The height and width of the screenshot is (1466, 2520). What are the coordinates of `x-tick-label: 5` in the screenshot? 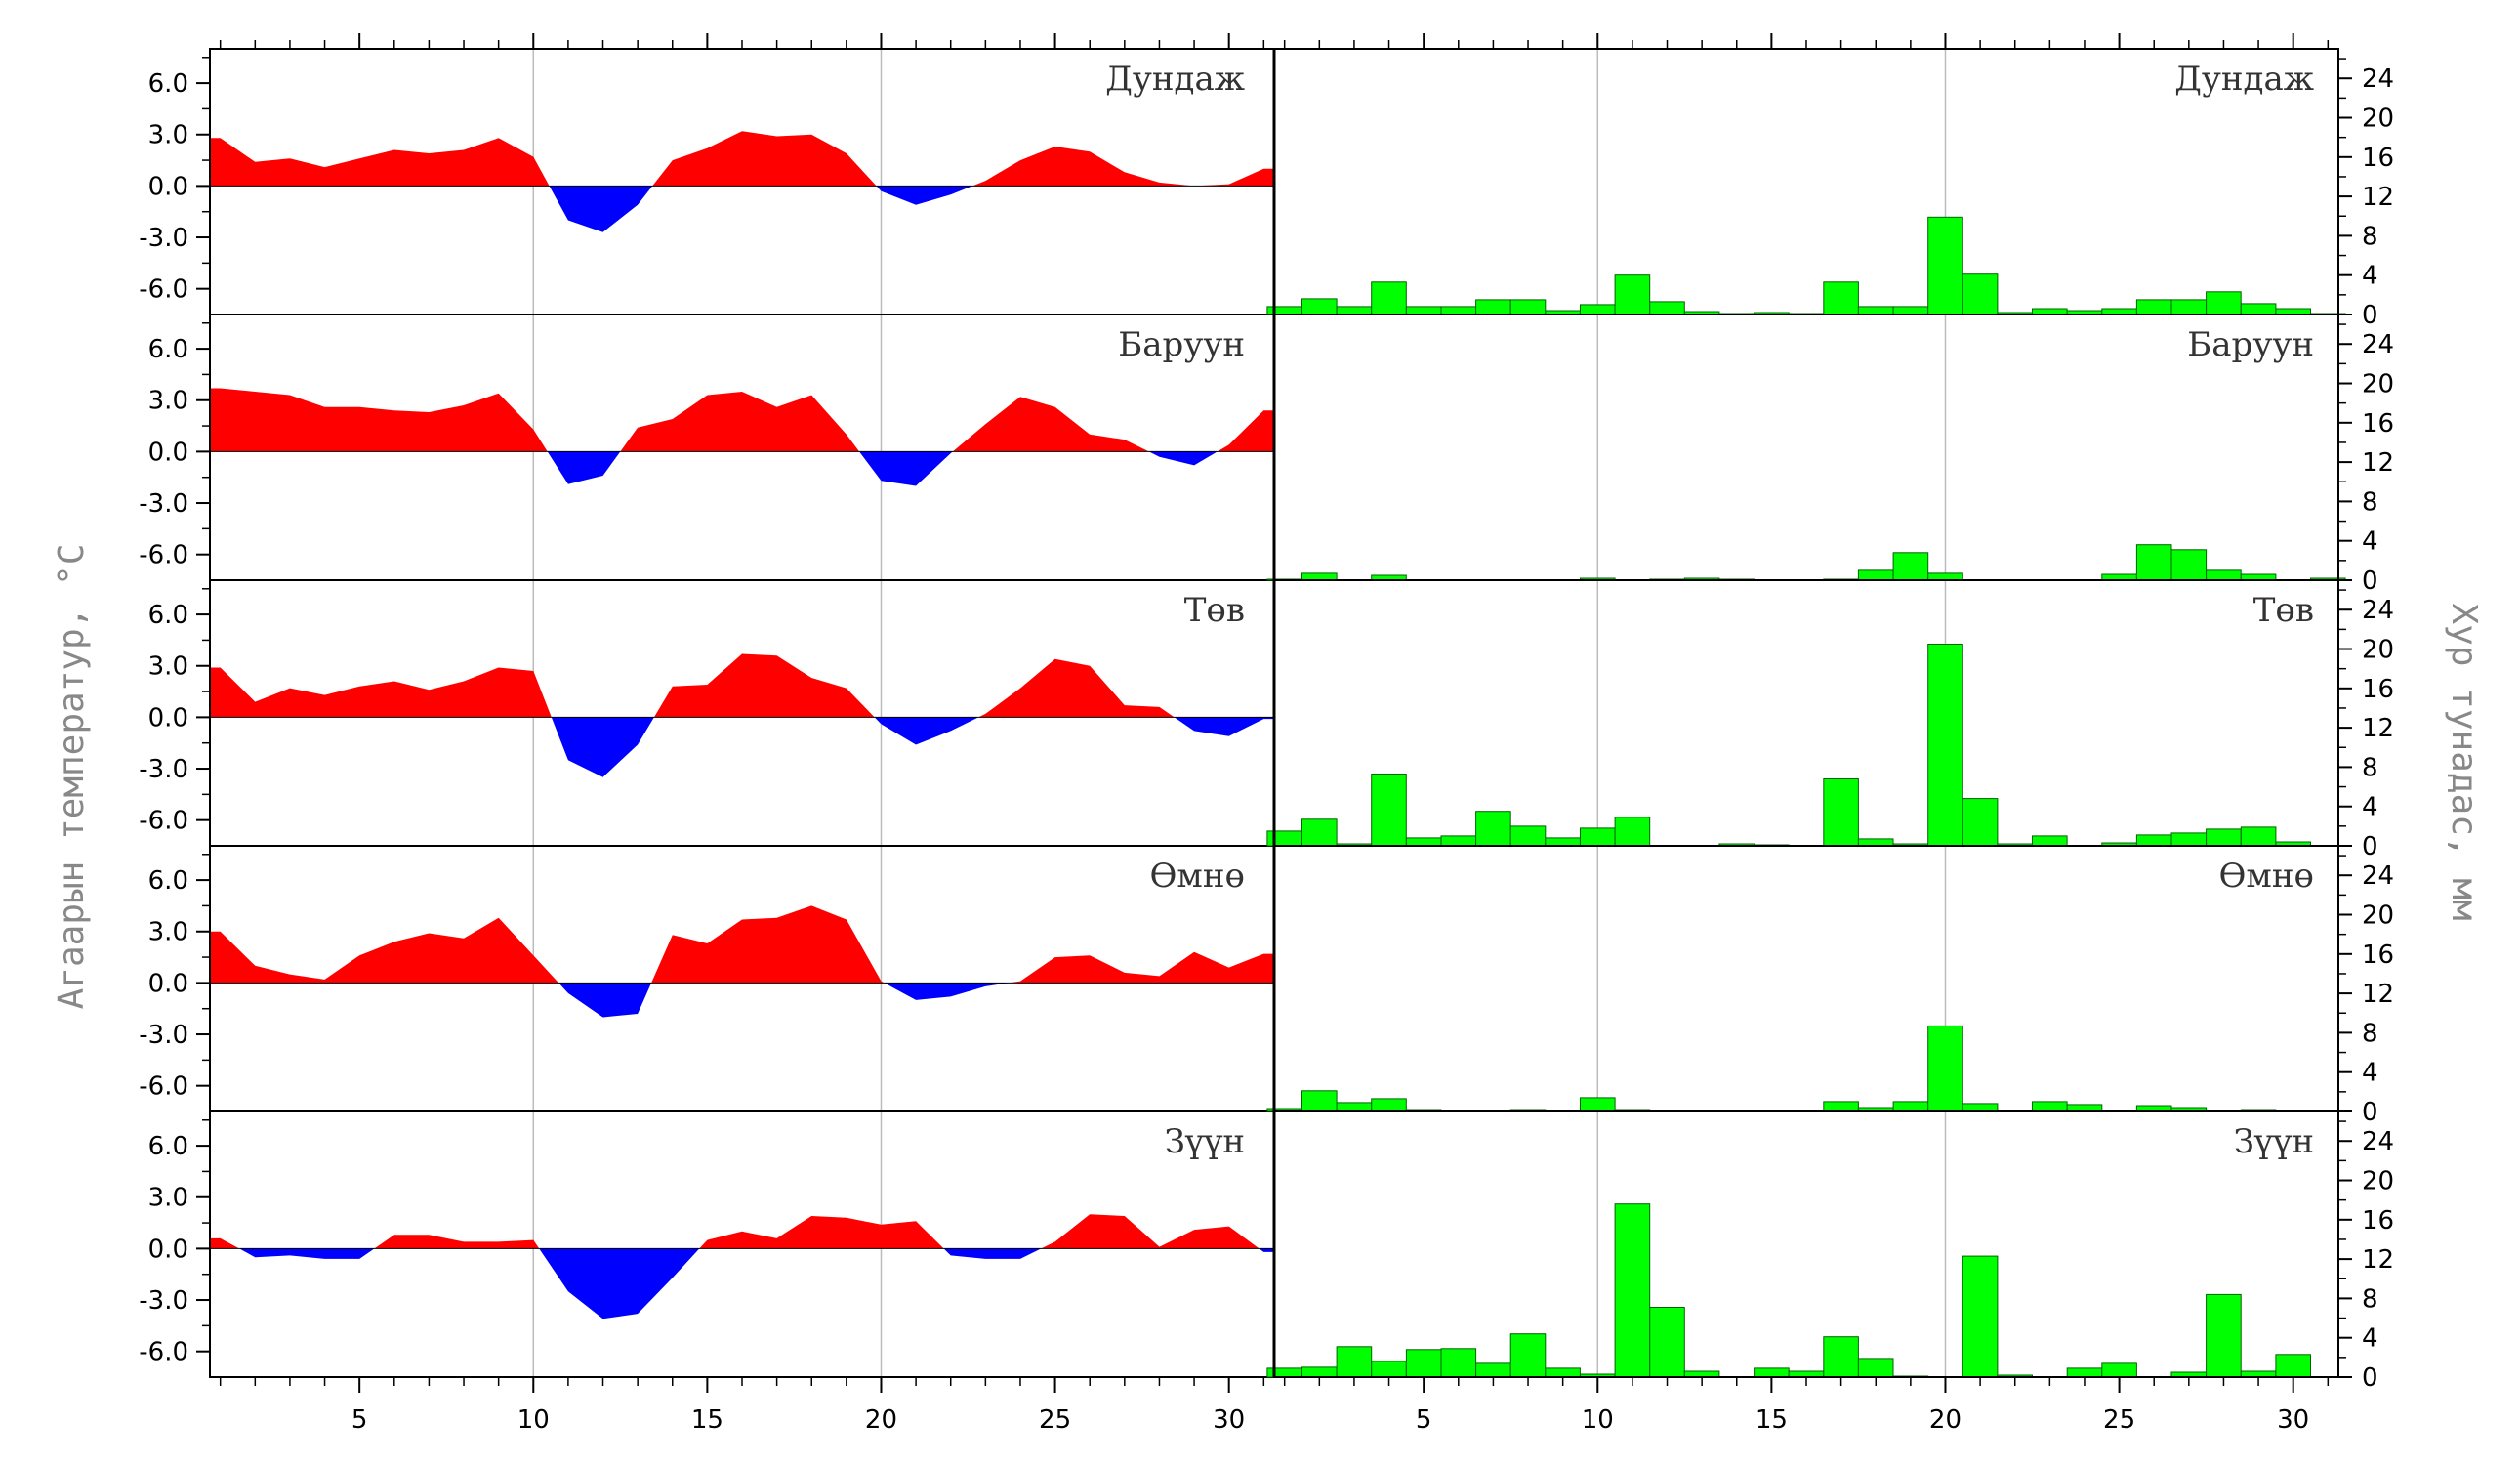 It's located at (1424, 1420).